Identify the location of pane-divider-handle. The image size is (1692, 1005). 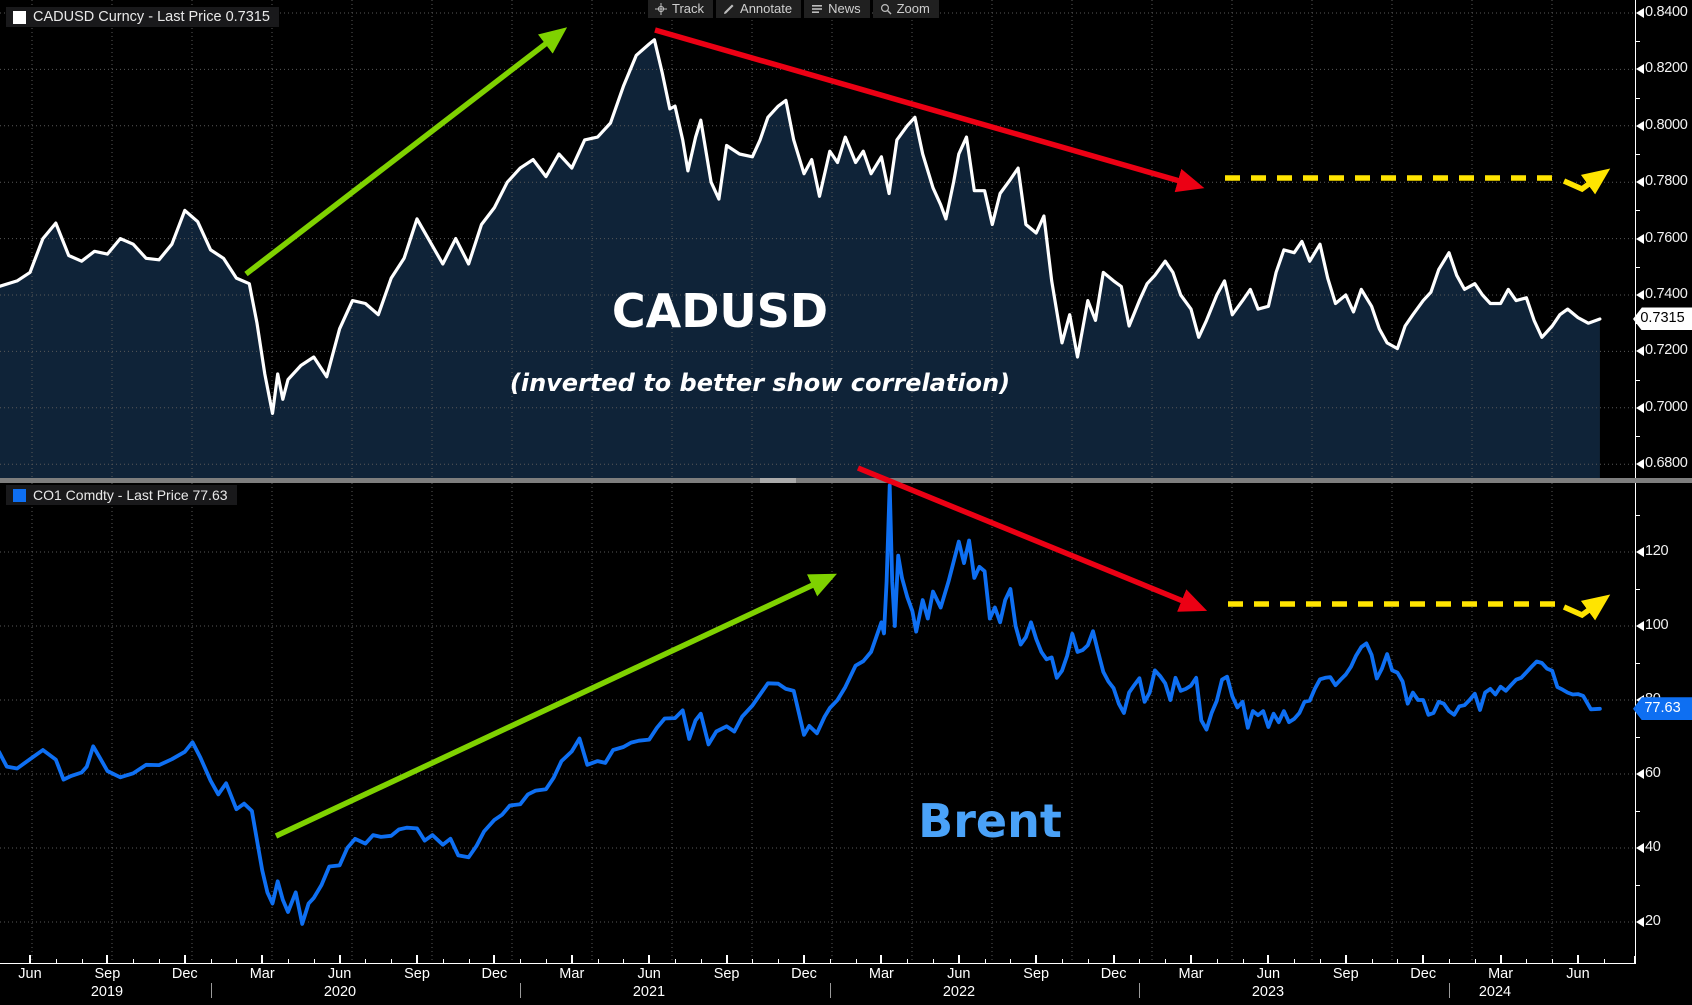
(778, 480).